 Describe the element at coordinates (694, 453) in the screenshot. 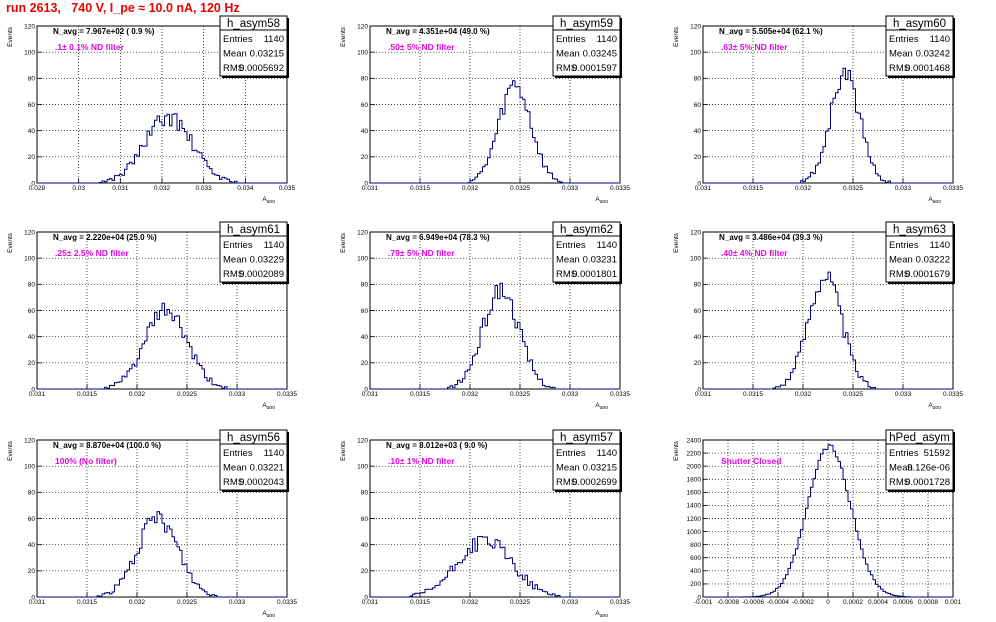

I see `y-tick-label: 2200` at that location.